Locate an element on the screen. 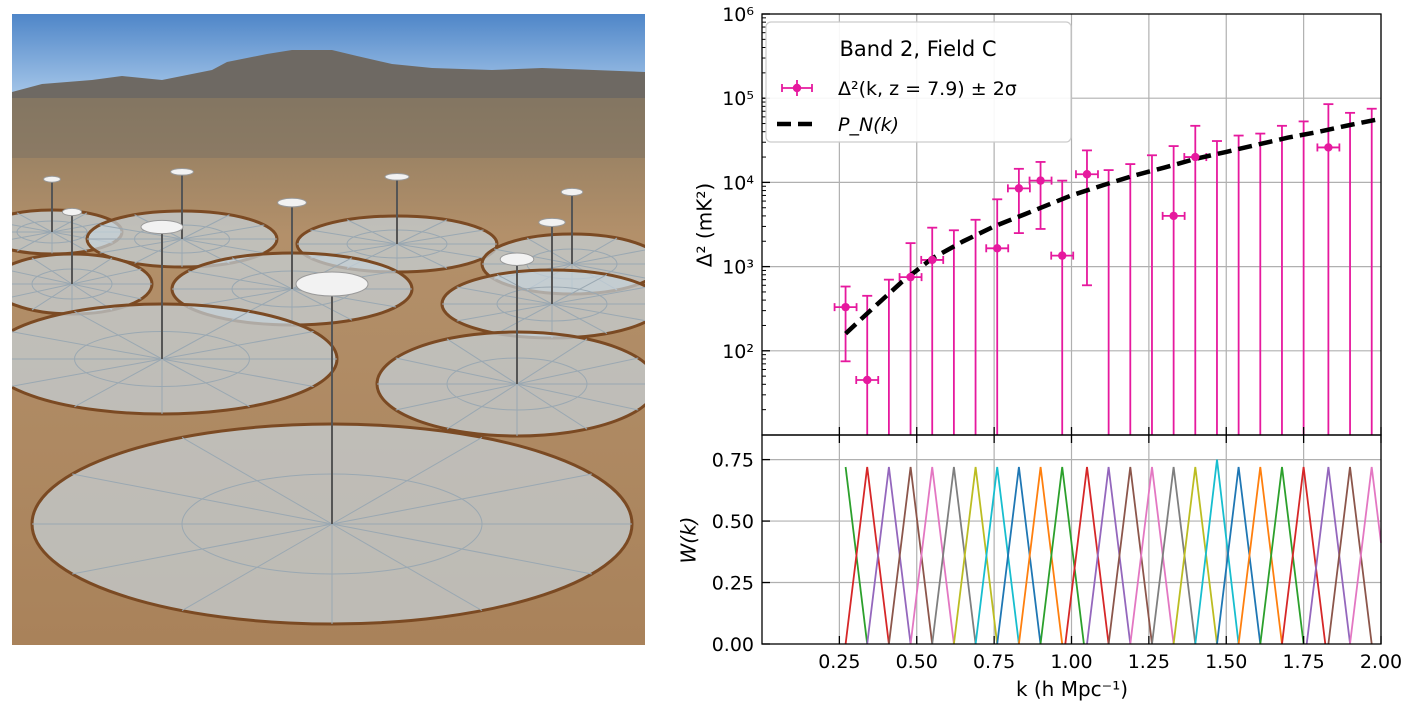  upper-tick-label: 10⁴ is located at coordinates (738, 183).